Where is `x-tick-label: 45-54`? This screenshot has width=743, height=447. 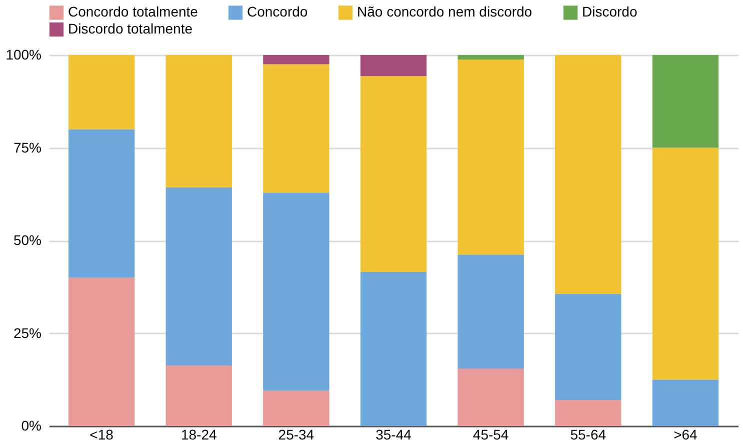 x-tick-label: 45-54 is located at coordinates (490, 434).